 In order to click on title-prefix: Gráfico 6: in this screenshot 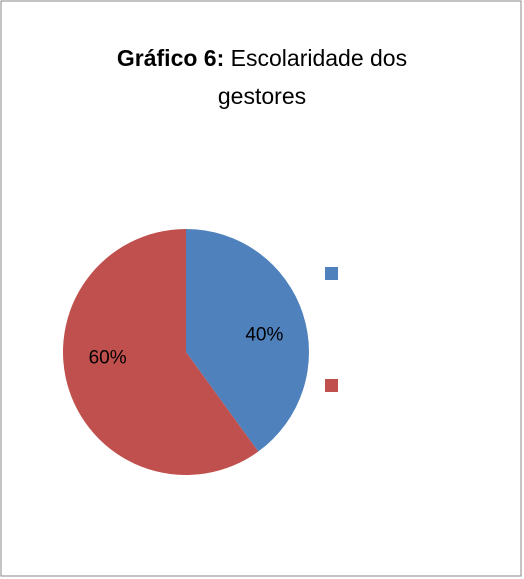, I will do `click(170, 58)`.